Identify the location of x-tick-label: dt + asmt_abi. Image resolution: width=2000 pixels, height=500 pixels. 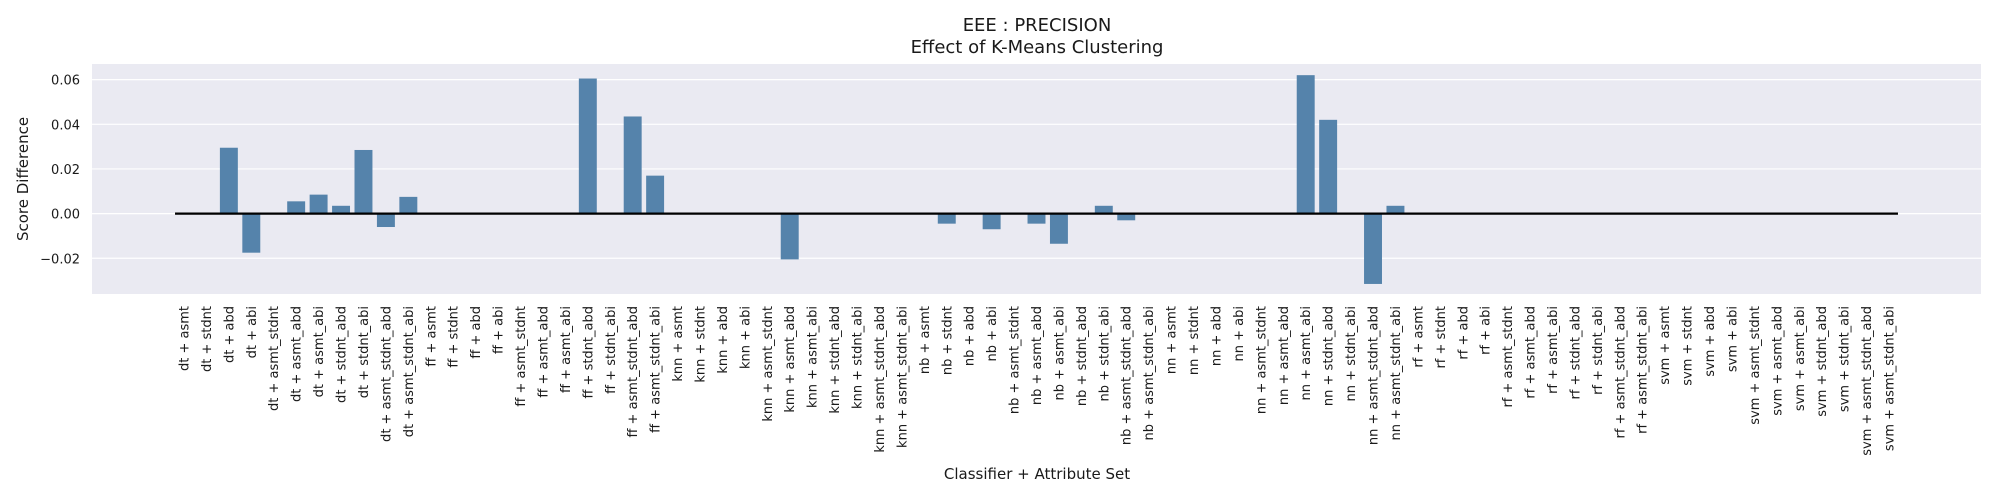
(319, 351).